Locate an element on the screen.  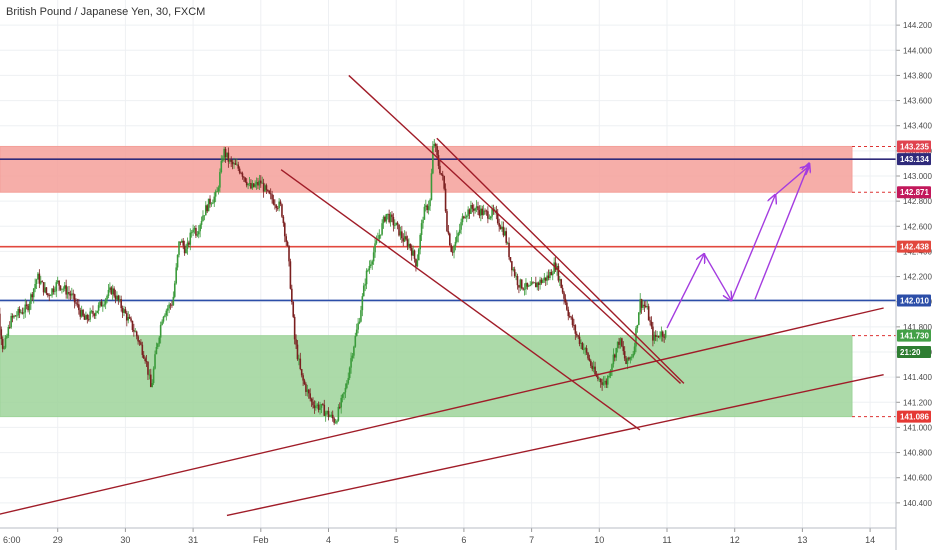
resistance-zone is located at coordinates (426, 169).